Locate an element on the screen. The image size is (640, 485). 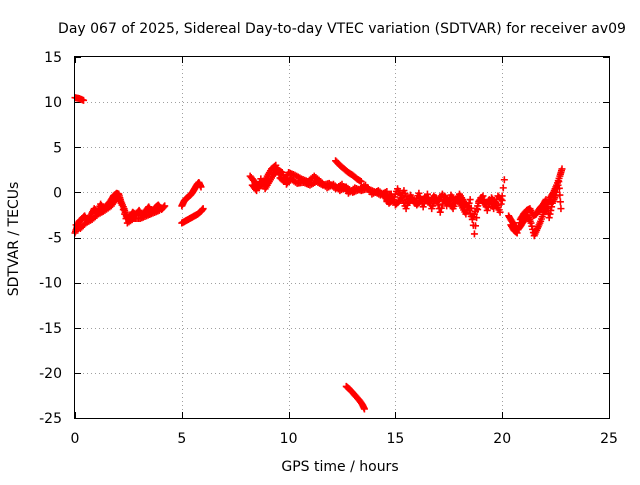
y-tick-label: -25 is located at coordinates (50, 419).